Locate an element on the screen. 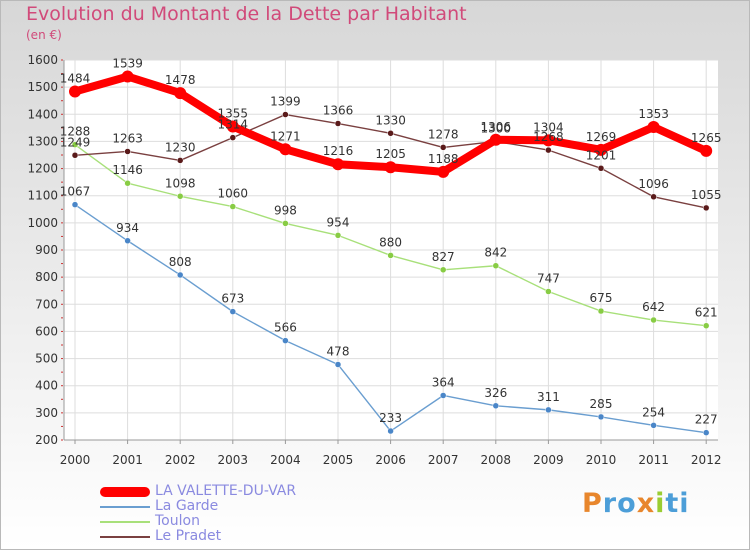 The image size is (750, 550). data-label: 675 is located at coordinates (601, 298).